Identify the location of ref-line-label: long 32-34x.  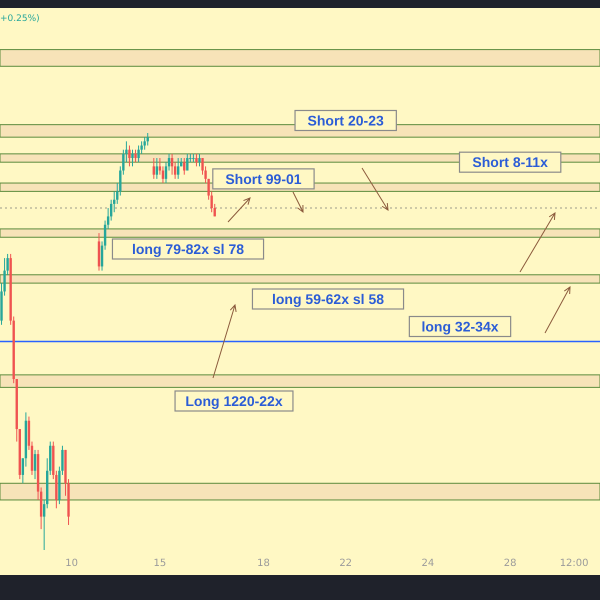
(460, 326).